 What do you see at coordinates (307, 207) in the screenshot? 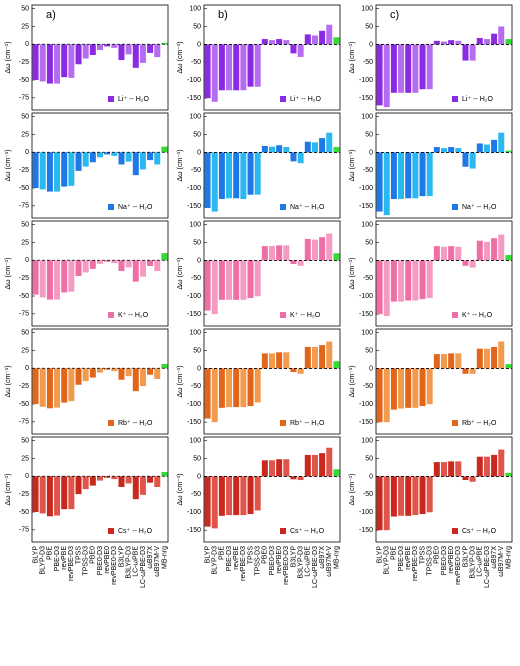
I see `legend-label: Na⁺ -- H₂O` at bounding box center [307, 207].